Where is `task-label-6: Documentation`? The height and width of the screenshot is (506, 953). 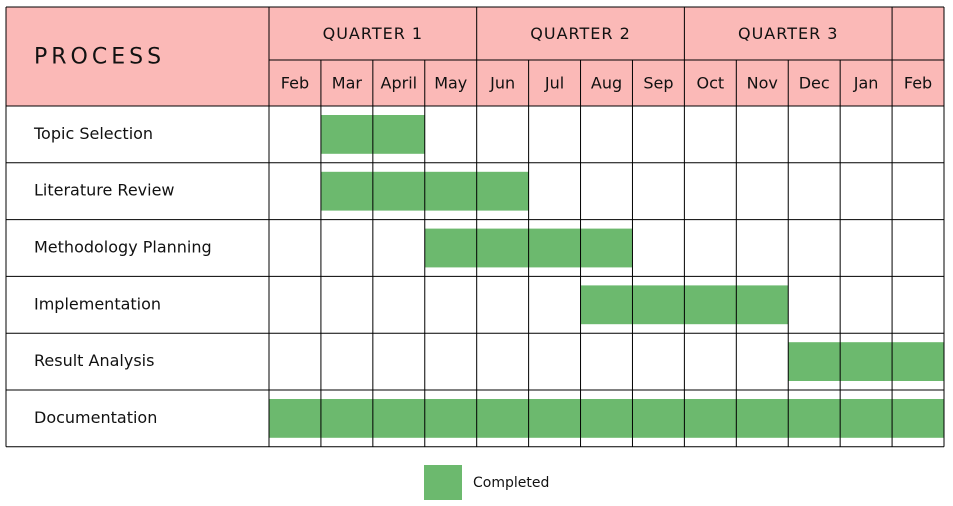
task-label-6: Documentation is located at coordinates (95, 417).